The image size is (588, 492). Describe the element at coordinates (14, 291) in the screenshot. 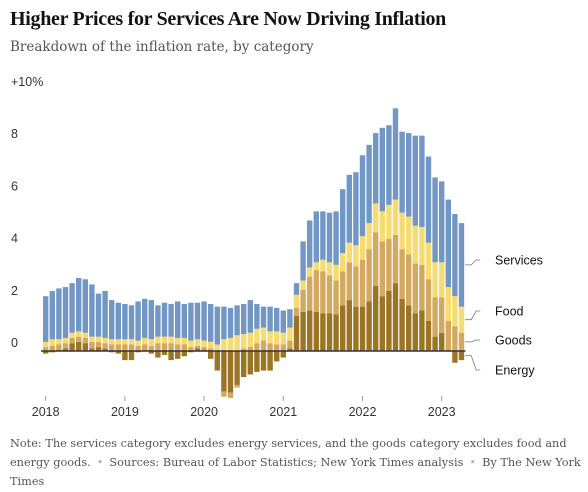

I see `y-tick-label: 2` at that location.